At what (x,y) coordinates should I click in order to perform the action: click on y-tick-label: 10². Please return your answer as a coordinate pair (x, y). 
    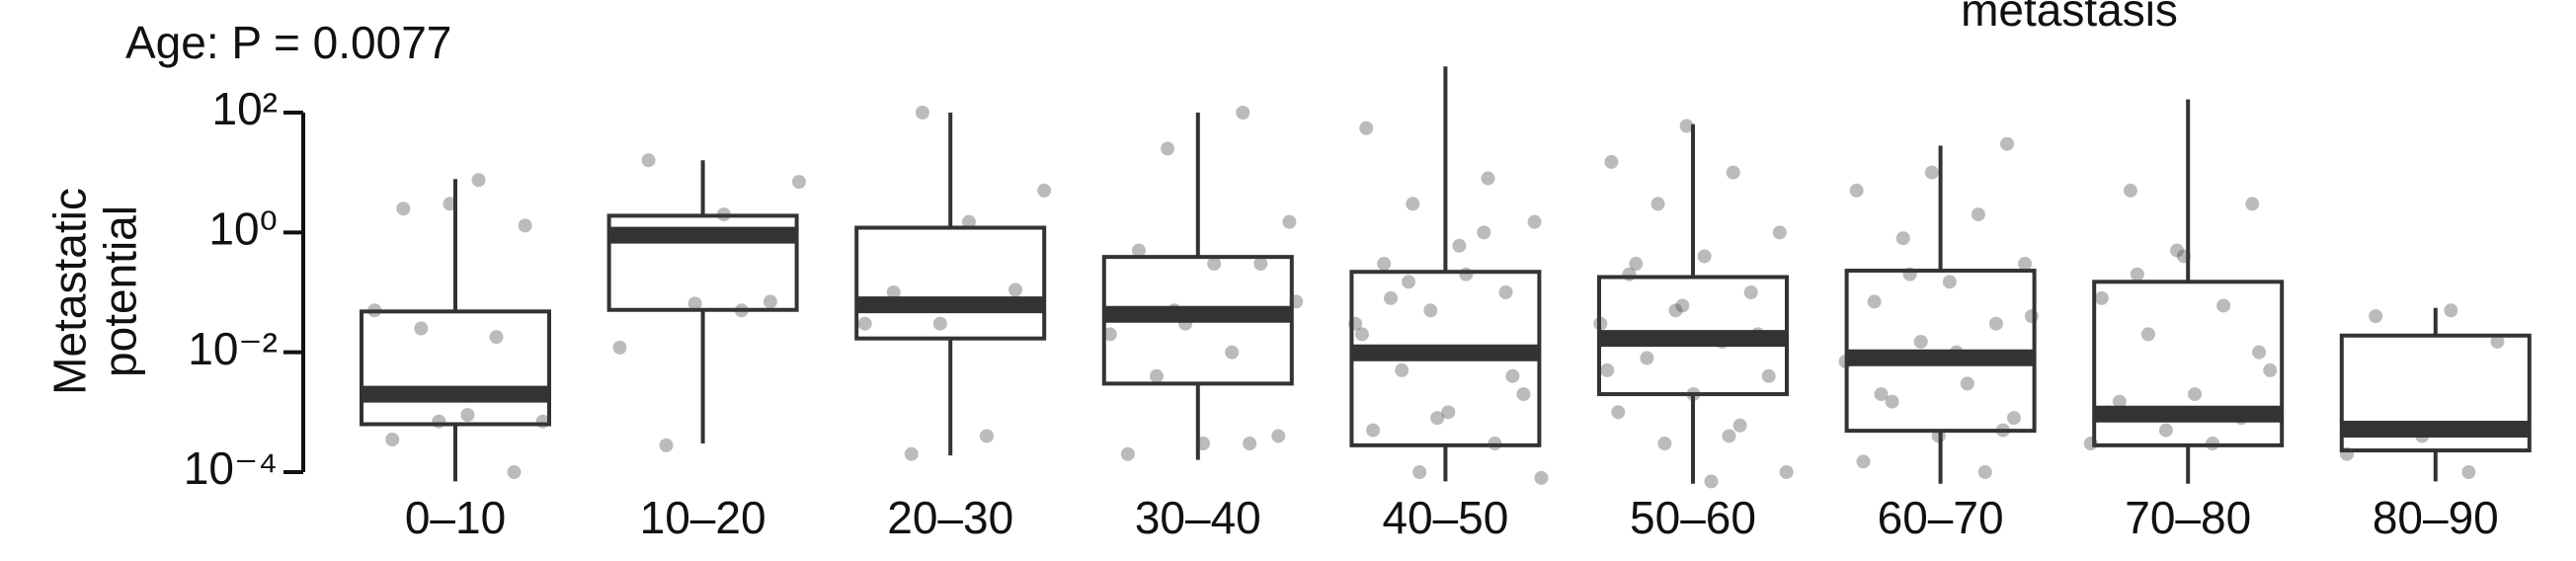
    Looking at the image, I should click on (245, 108).